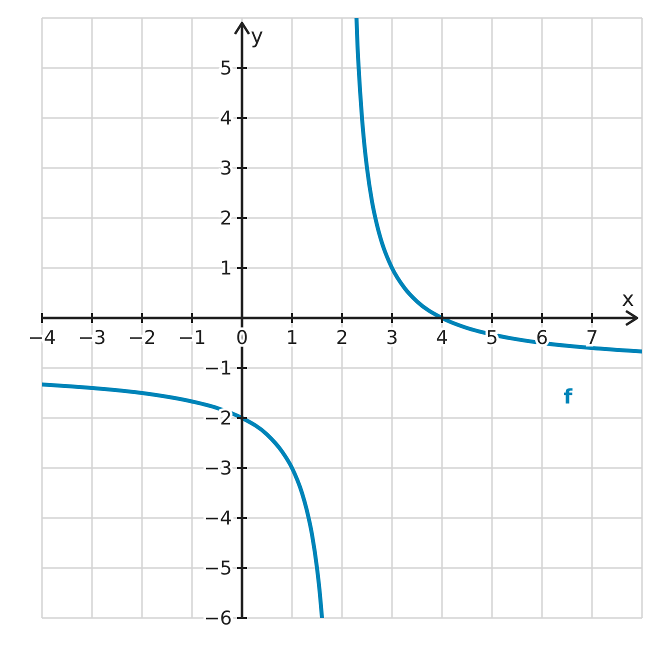 The width and height of the screenshot is (661, 648). Describe the element at coordinates (218, 569) in the screenshot. I see `y-tick-label: −5` at that location.